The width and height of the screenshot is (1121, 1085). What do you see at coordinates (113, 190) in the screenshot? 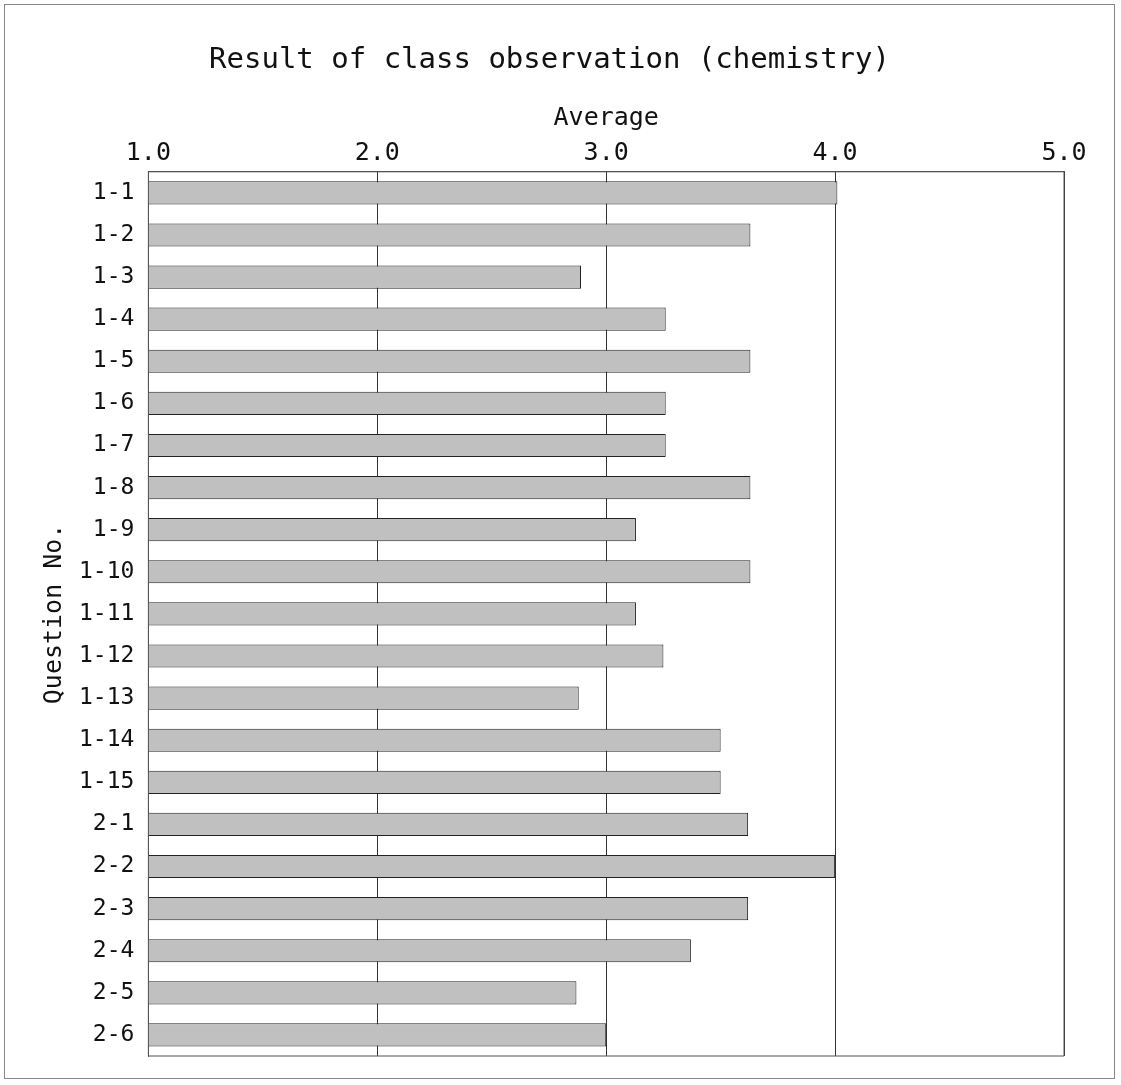
I see `y-tick-label: 1-1` at bounding box center [113, 190].